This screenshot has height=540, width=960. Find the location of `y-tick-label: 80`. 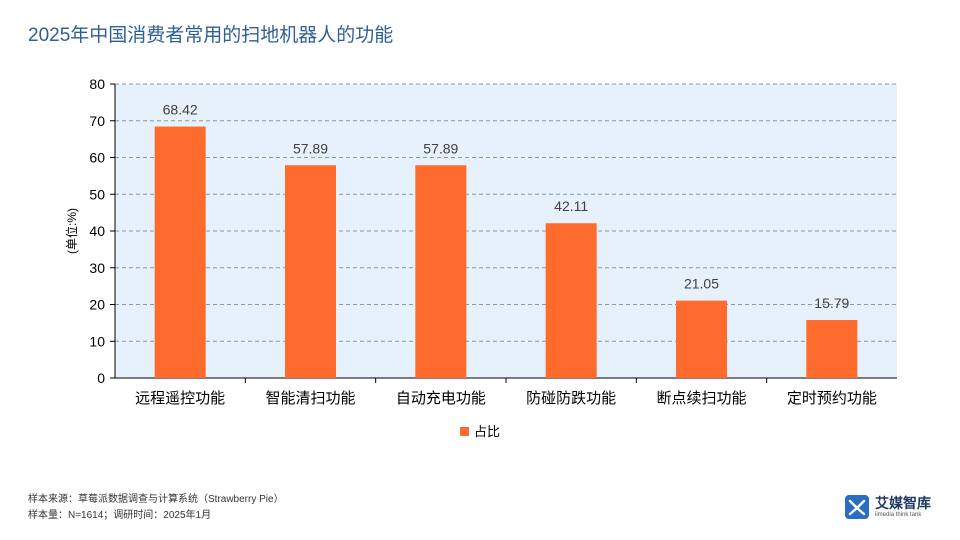

y-tick-label: 80 is located at coordinates (97, 84).